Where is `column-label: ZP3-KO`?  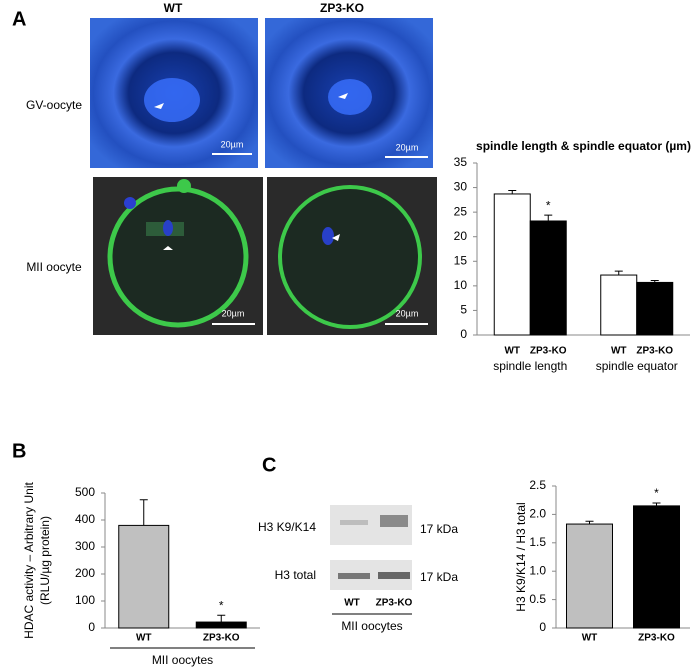
column-label: ZP3-KO is located at coordinates (342, 8).